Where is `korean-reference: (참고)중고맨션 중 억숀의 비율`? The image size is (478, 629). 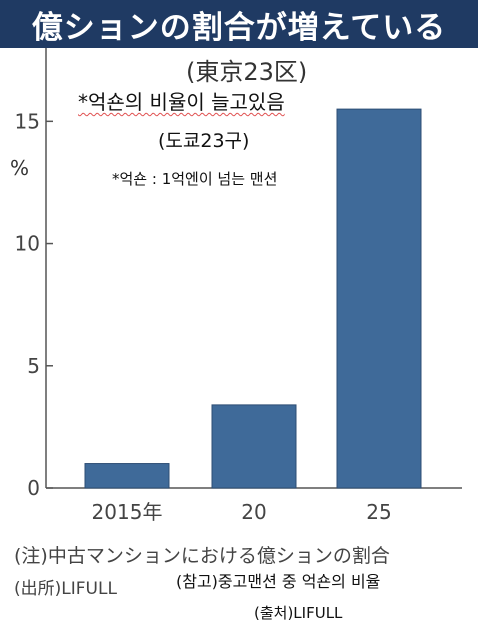 korean-reference: (참고)중고맨션 중 억숀의 비율 is located at coordinates (278, 581).